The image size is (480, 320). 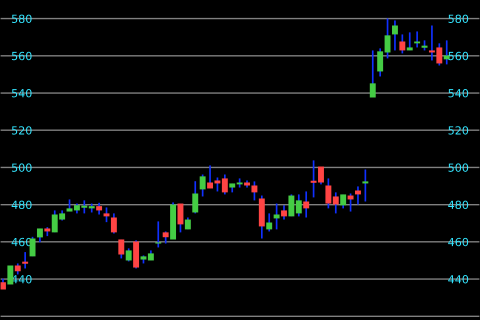 What do you see at coordinates (458, 56) in the screenshot?
I see `y2-tick-label: 560` at bounding box center [458, 56].